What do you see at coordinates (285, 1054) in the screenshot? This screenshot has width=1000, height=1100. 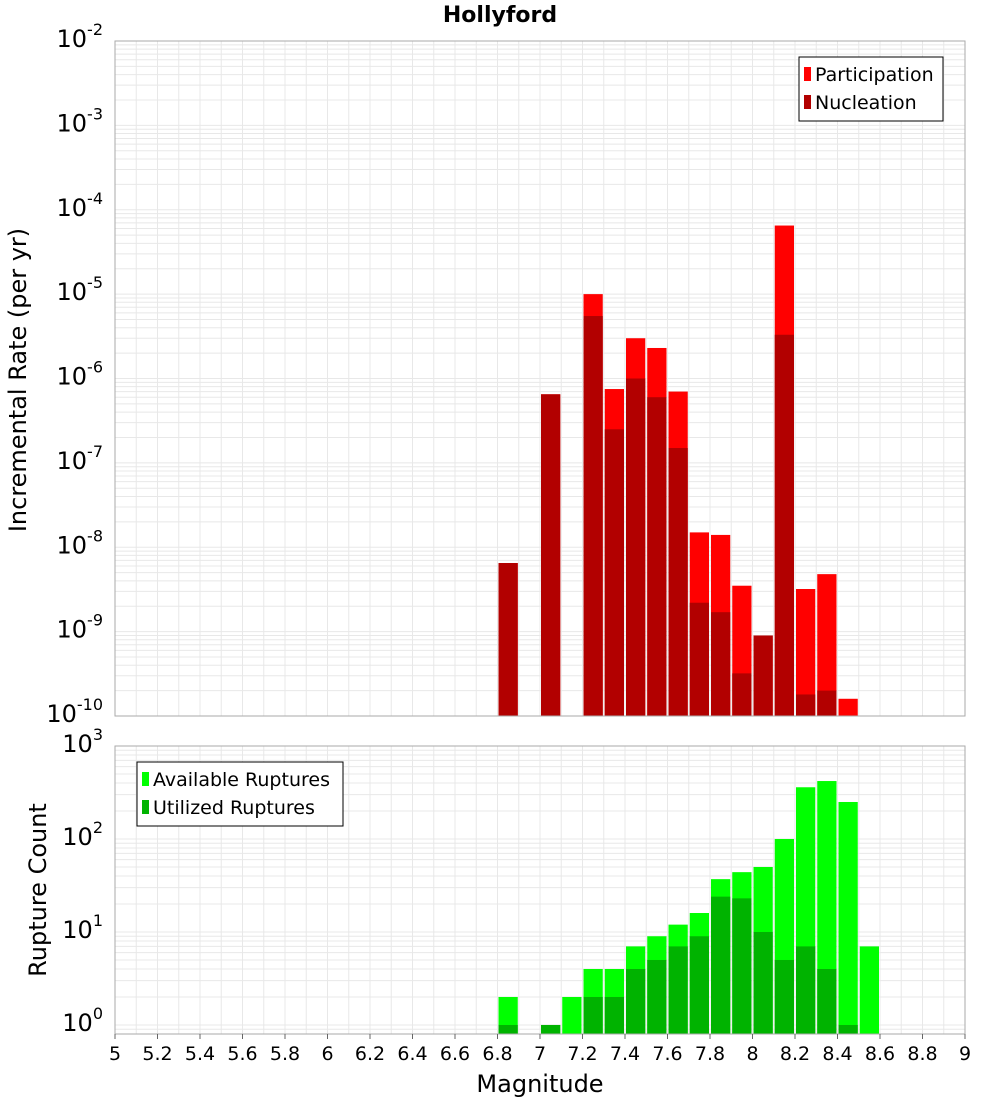 I see `x-tick-label: 5.8` at bounding box center [285, 1054].